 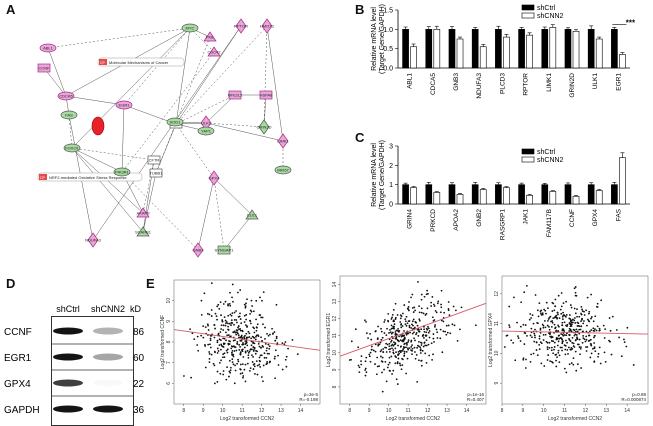 I want to click on lane-label: shCtrl, so click(x=68, y=309).